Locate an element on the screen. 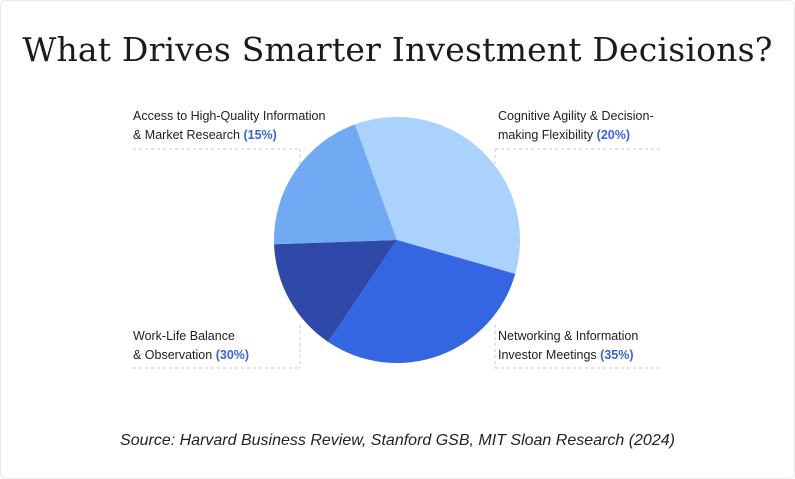  slice-label-line1: Networking & Information is located at coordinates (568, 336).